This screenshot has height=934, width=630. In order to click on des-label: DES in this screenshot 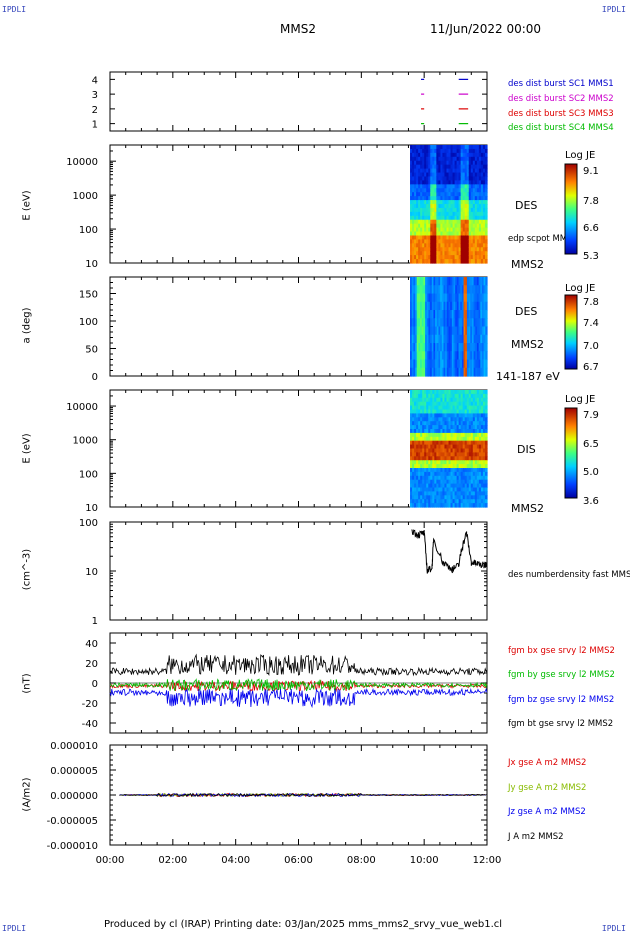, I will do `click(526, 205)`.